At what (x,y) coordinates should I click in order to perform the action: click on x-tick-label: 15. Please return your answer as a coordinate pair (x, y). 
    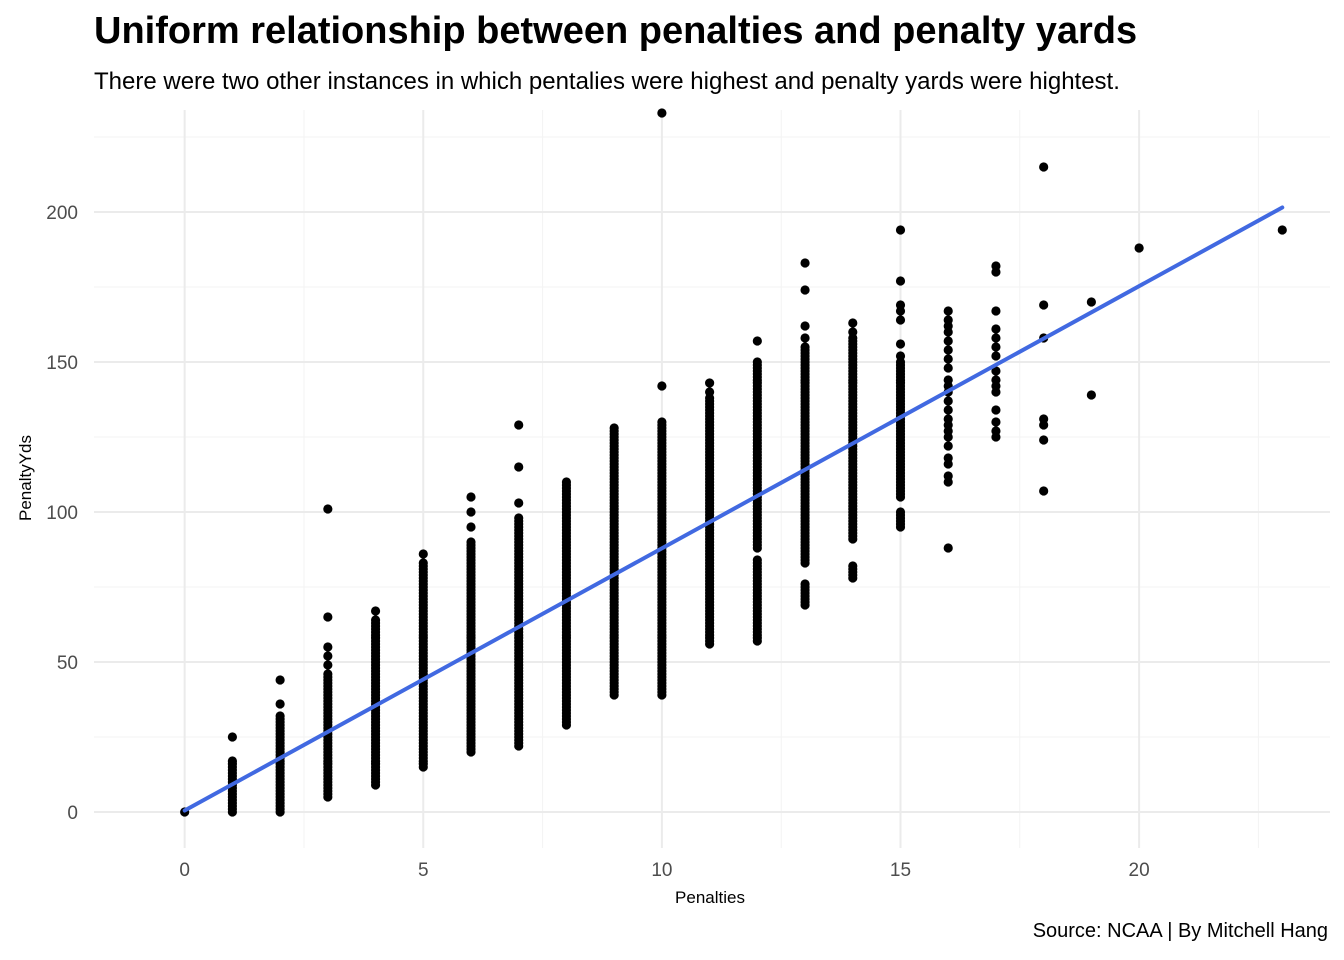
    Looking at the image, I should click on (900, 870).